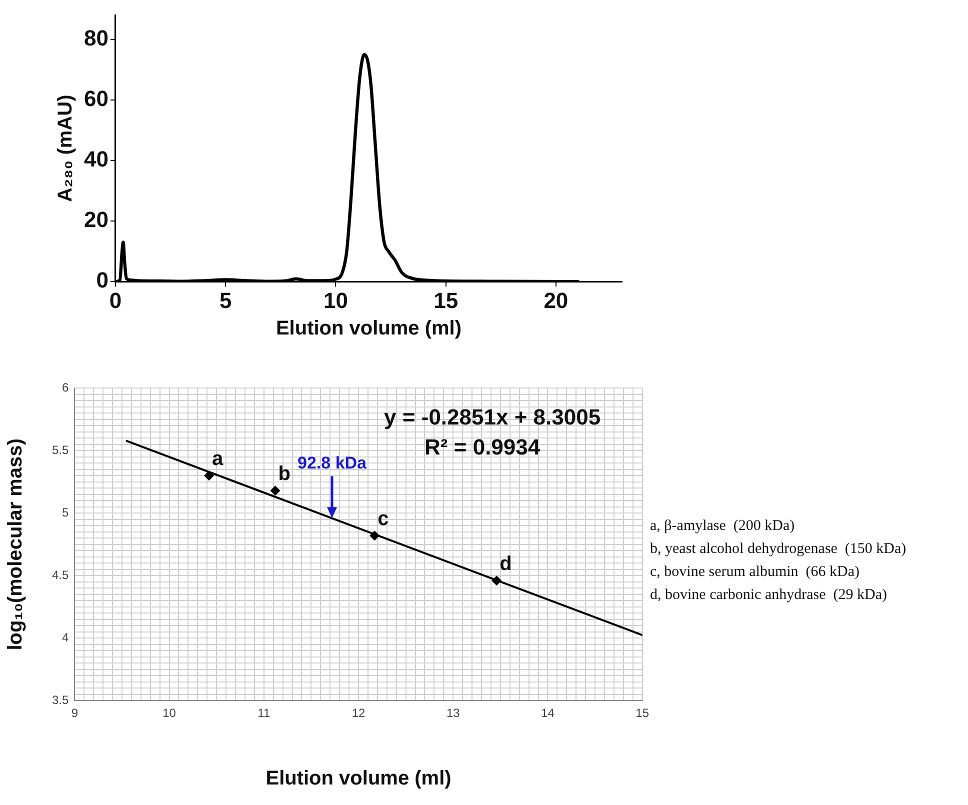  Describe the element at coordinates (723, 526) in the screenshot. I see `text: a, β-amylase (200 kDa)` at that location.